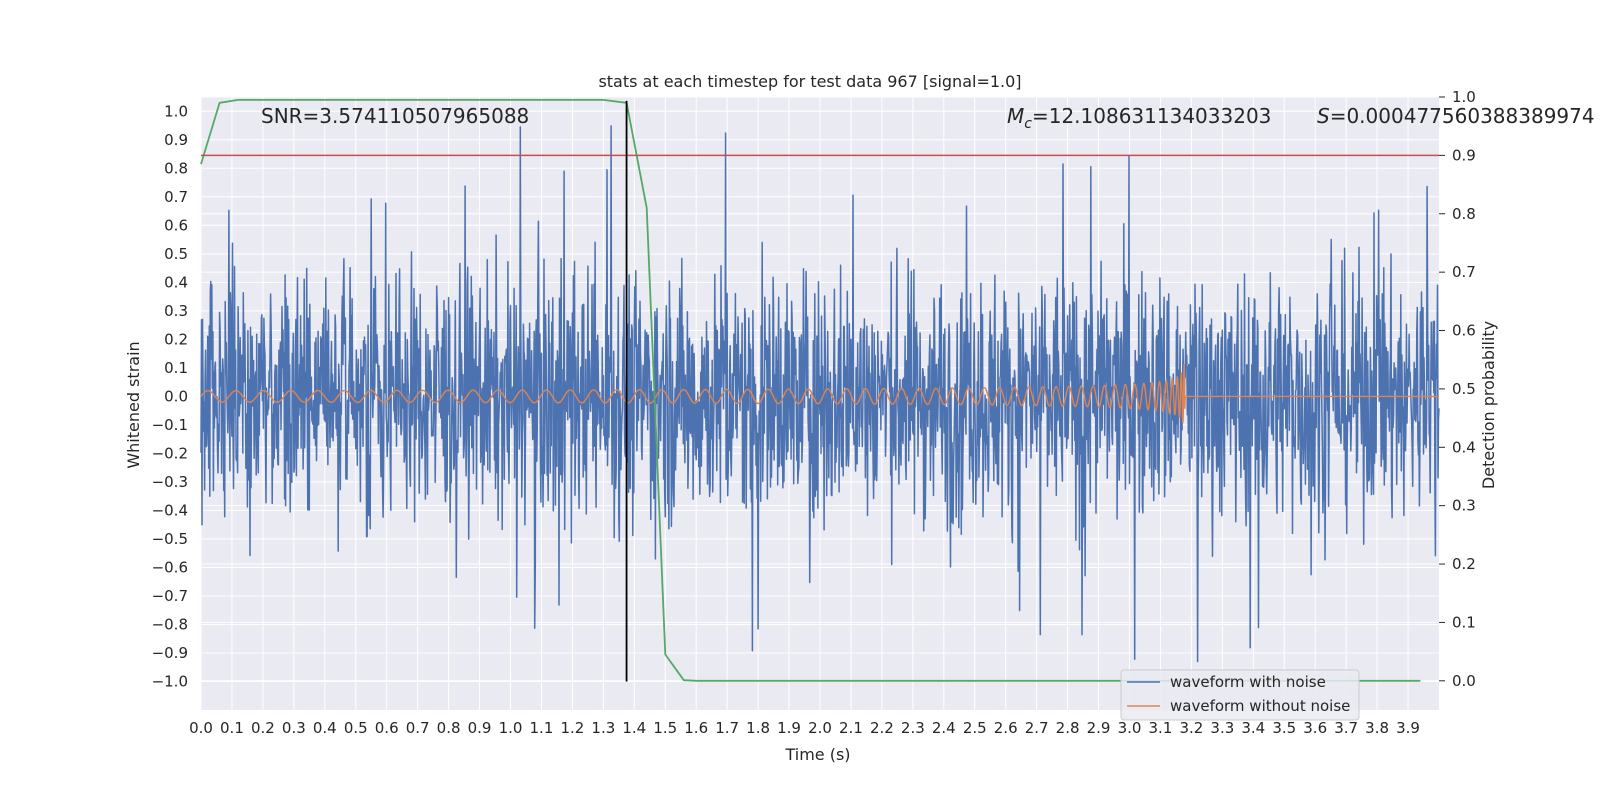 The image size is (1600, 800). Describe the element at coordinates (395, 116) in the screenshot. I see `snr-annotation: SNR=3.574110507965088` at that location.